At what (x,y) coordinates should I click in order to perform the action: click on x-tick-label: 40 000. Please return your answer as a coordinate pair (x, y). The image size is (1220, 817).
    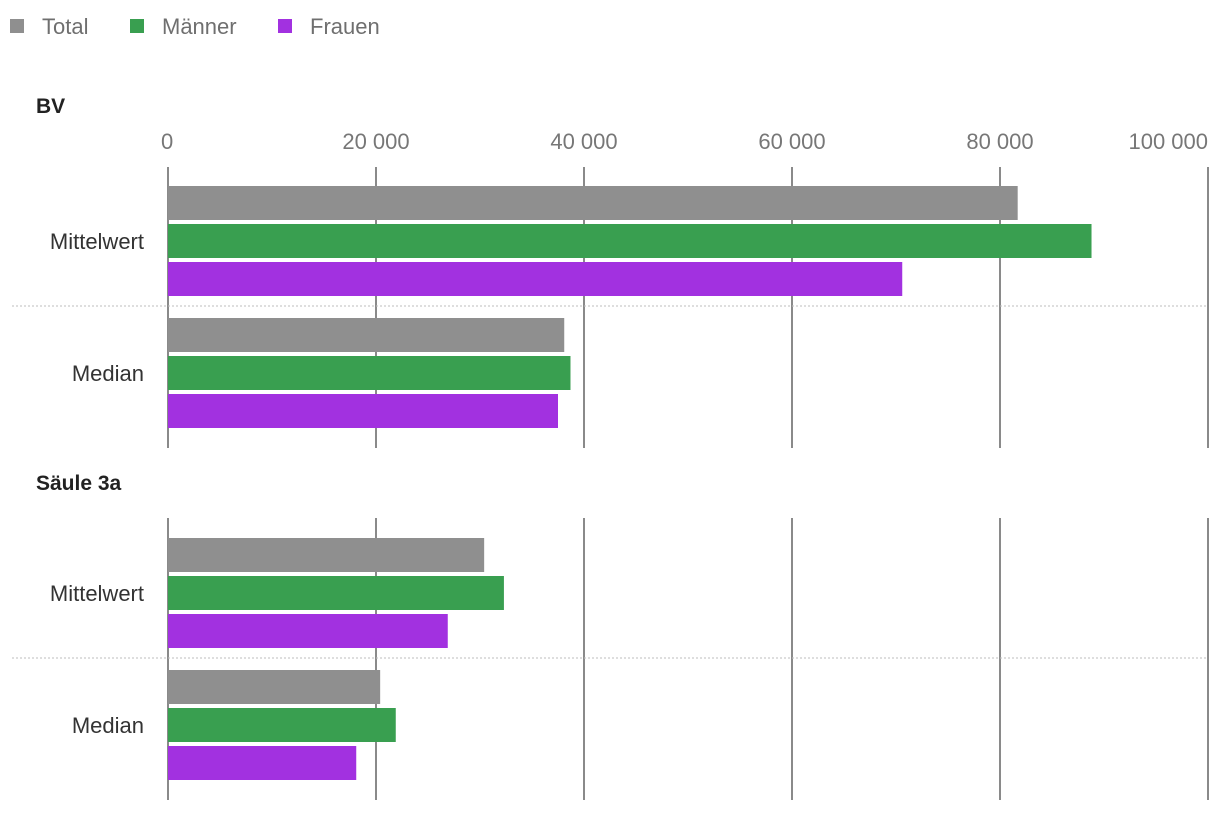
    Looking at the image, I should click on (583, 141).